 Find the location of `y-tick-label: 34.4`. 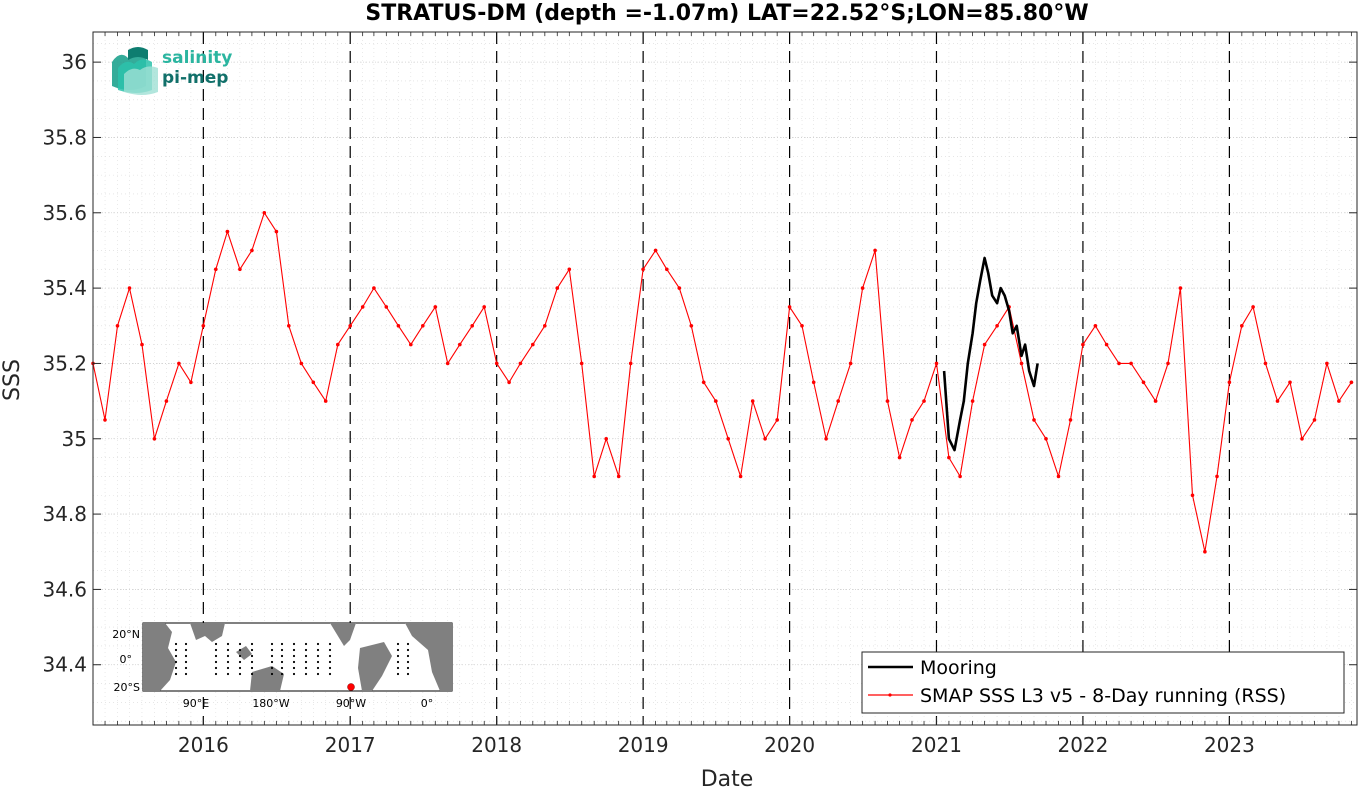

y-tick-label: 34.4 is located at coordinates (64, 665).